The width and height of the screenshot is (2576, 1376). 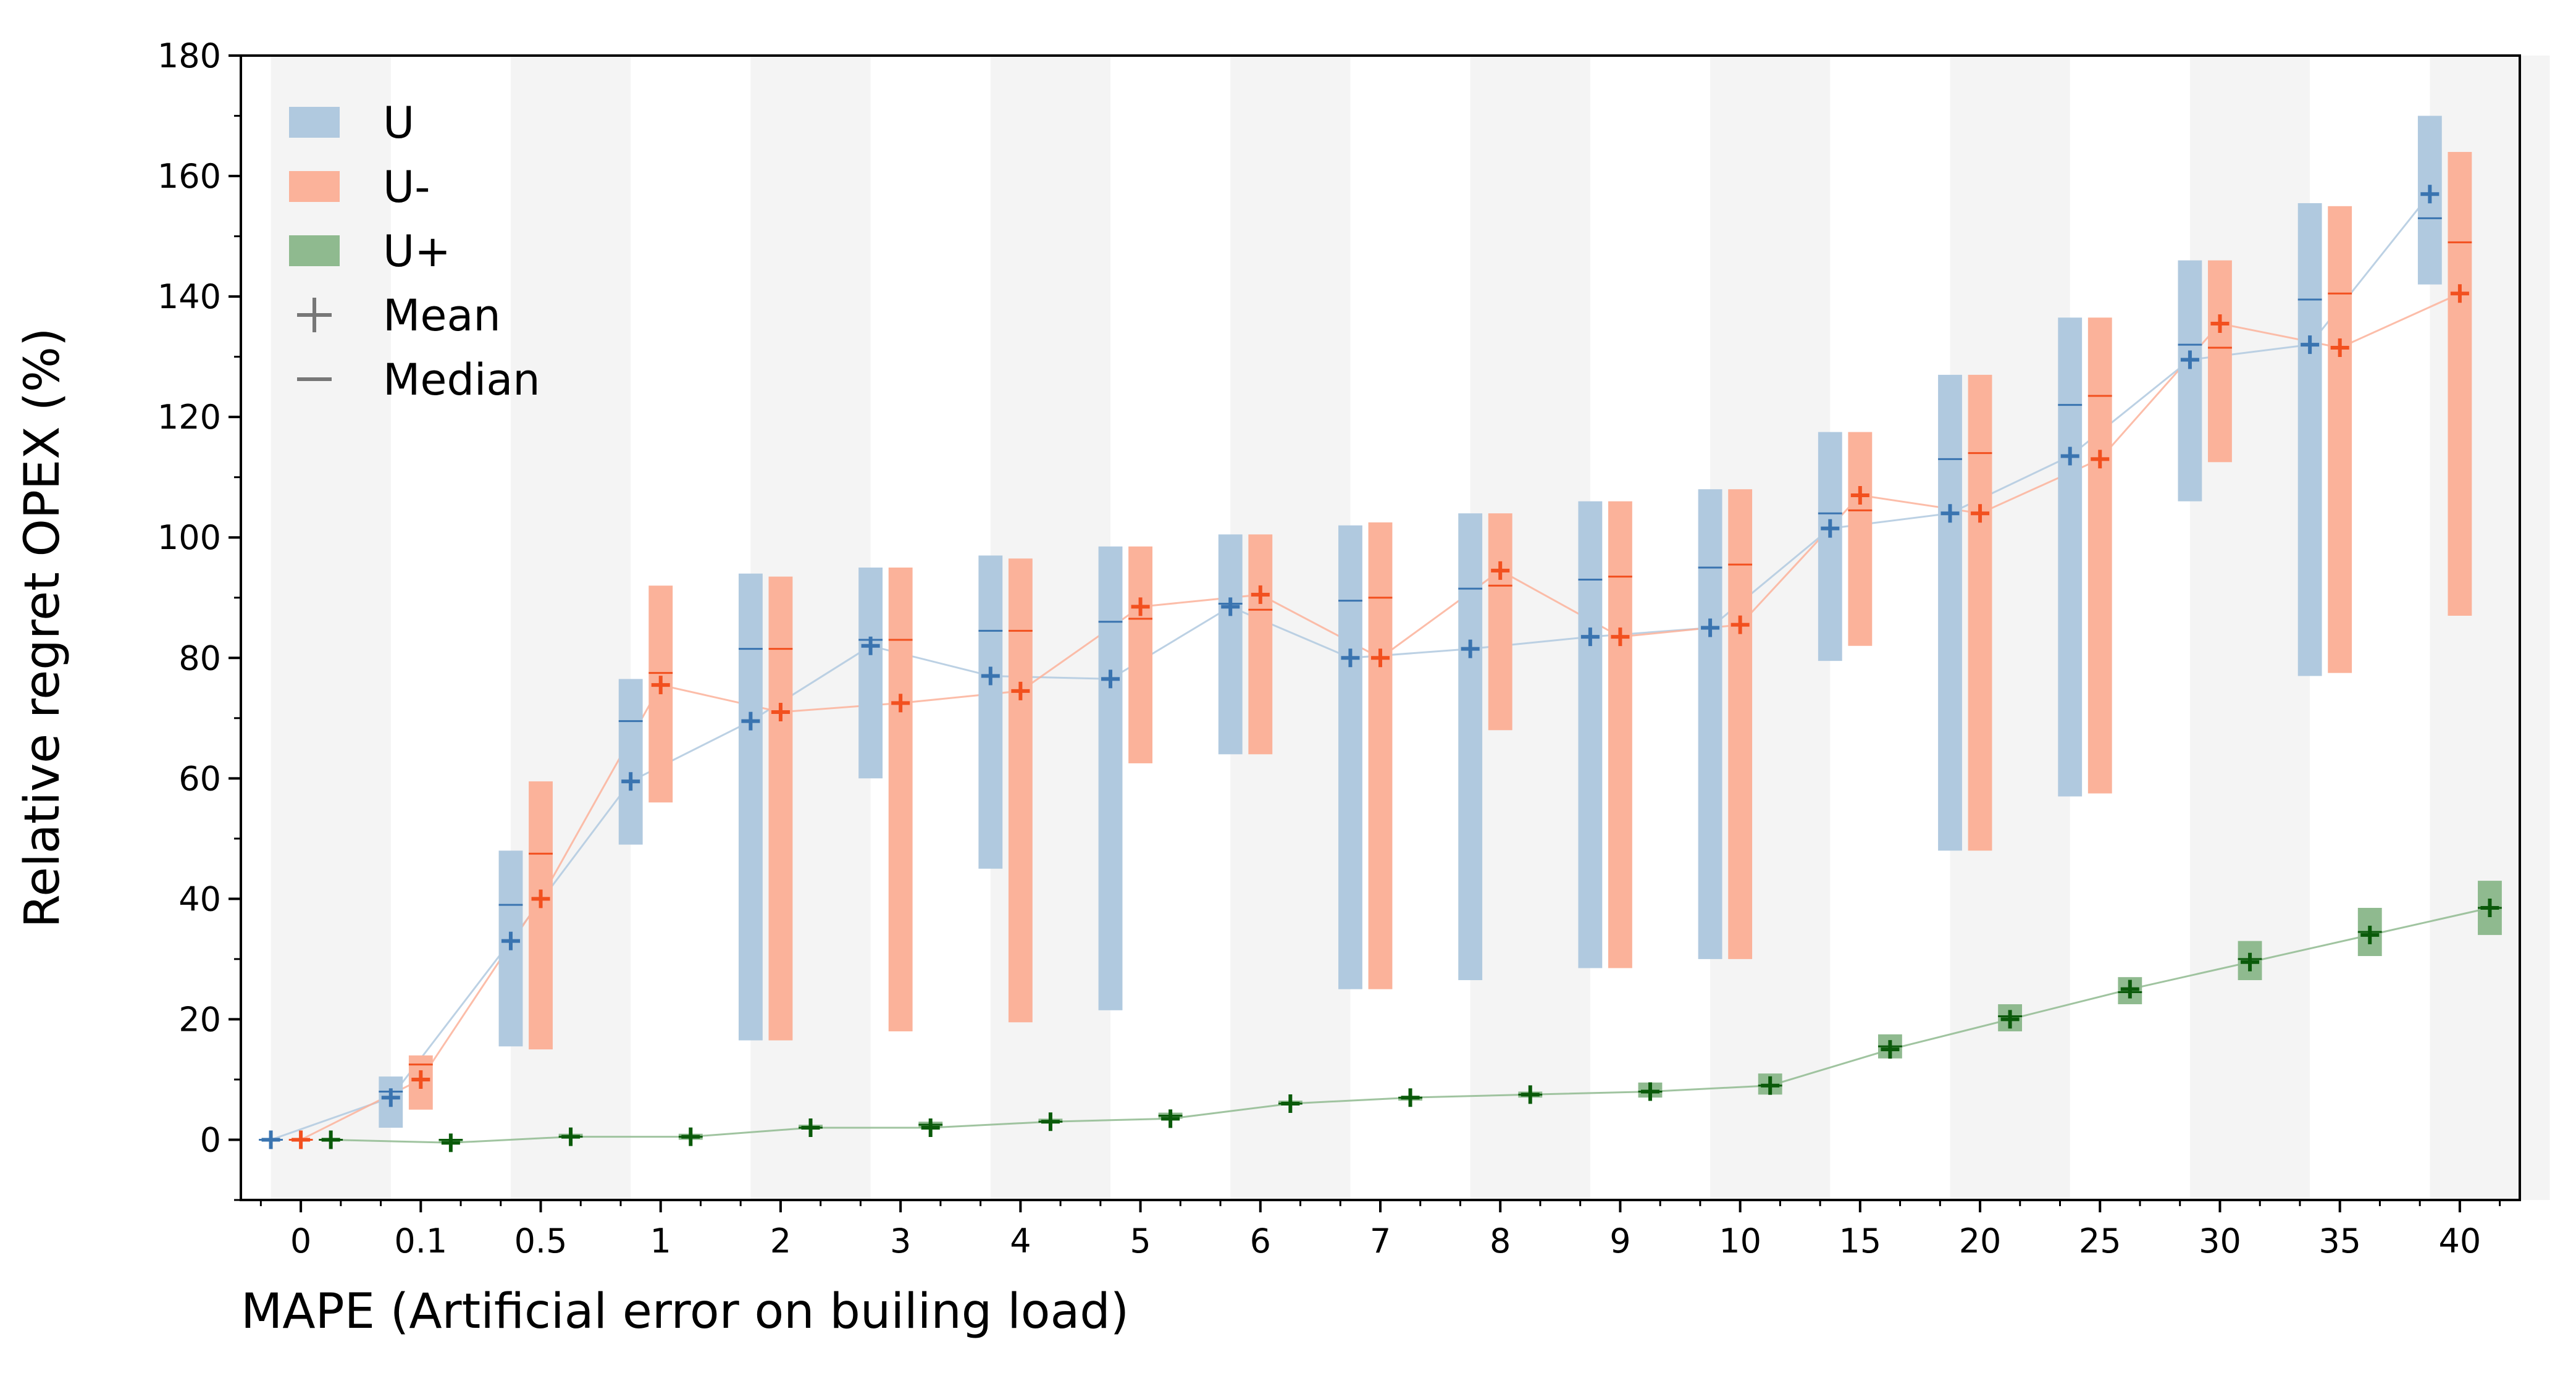 I want to click on legend-swatch-u-plus, so click(x=314, y=250).